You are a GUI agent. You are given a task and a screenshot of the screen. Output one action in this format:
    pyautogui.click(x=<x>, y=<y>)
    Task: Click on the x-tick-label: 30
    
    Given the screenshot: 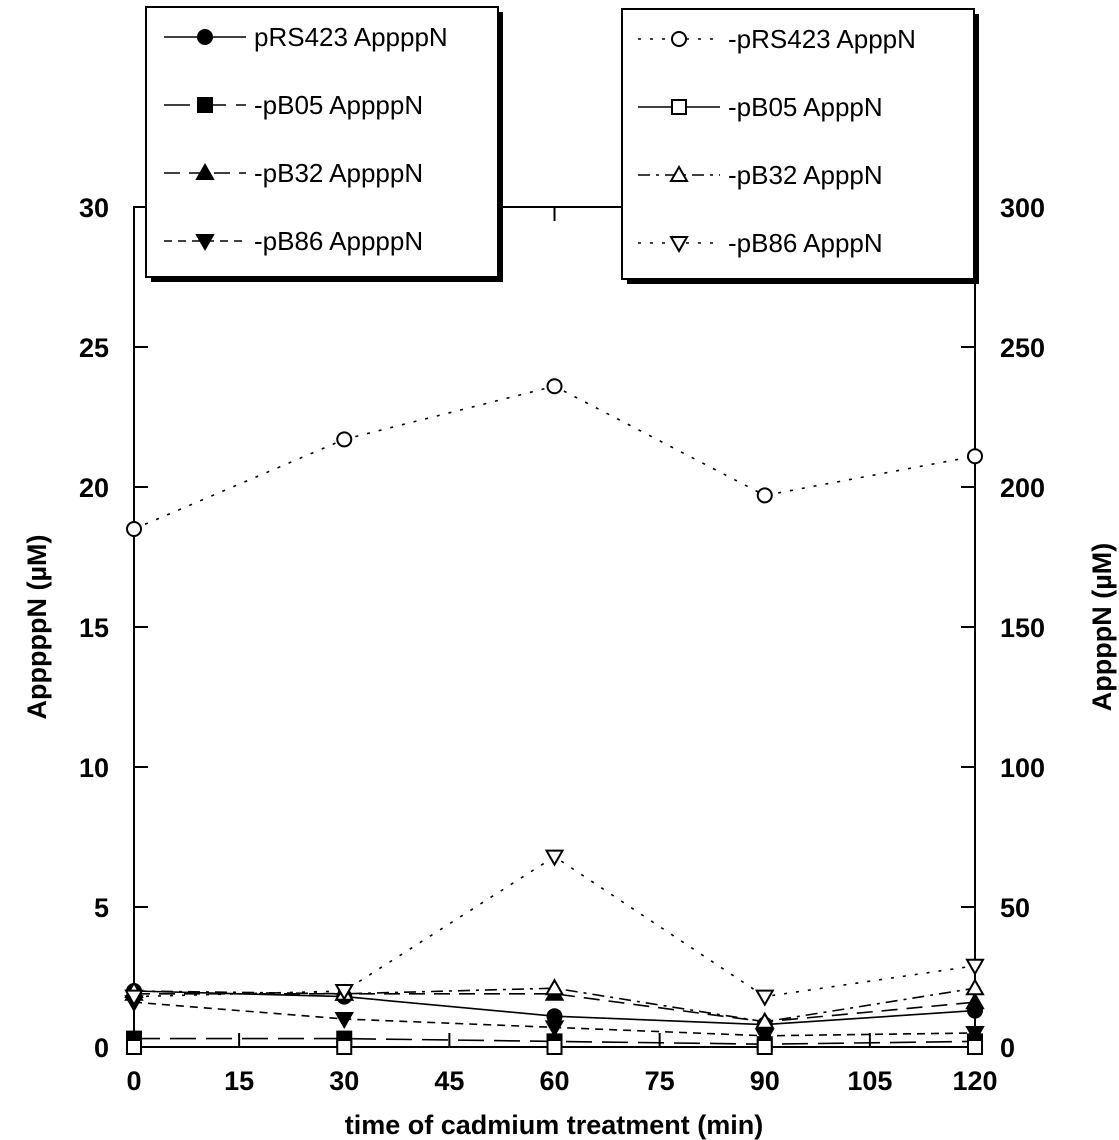 What is the action you would take?
    pyautogui.click(x=344, y=1081)
    